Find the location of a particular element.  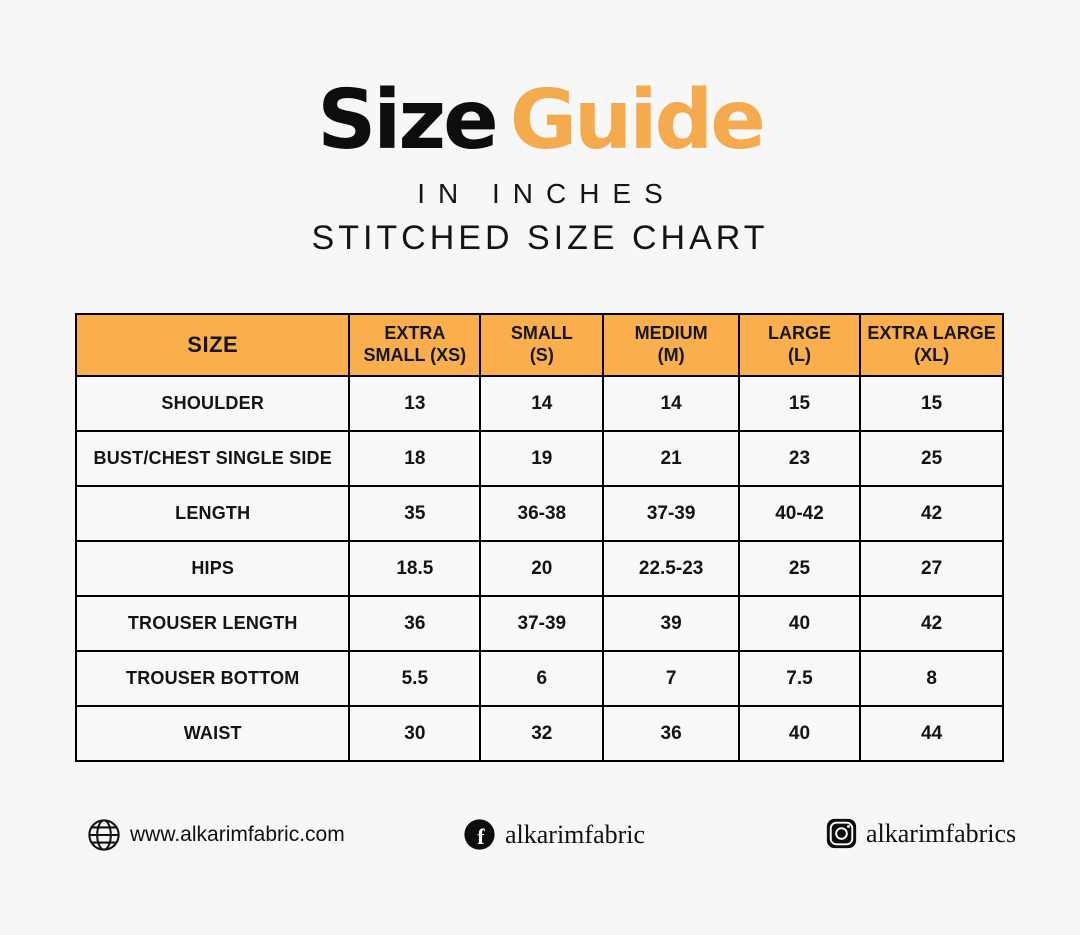

row-label: BUST/CHEST SINGLE SIDE is located at coordinates (212, 458).